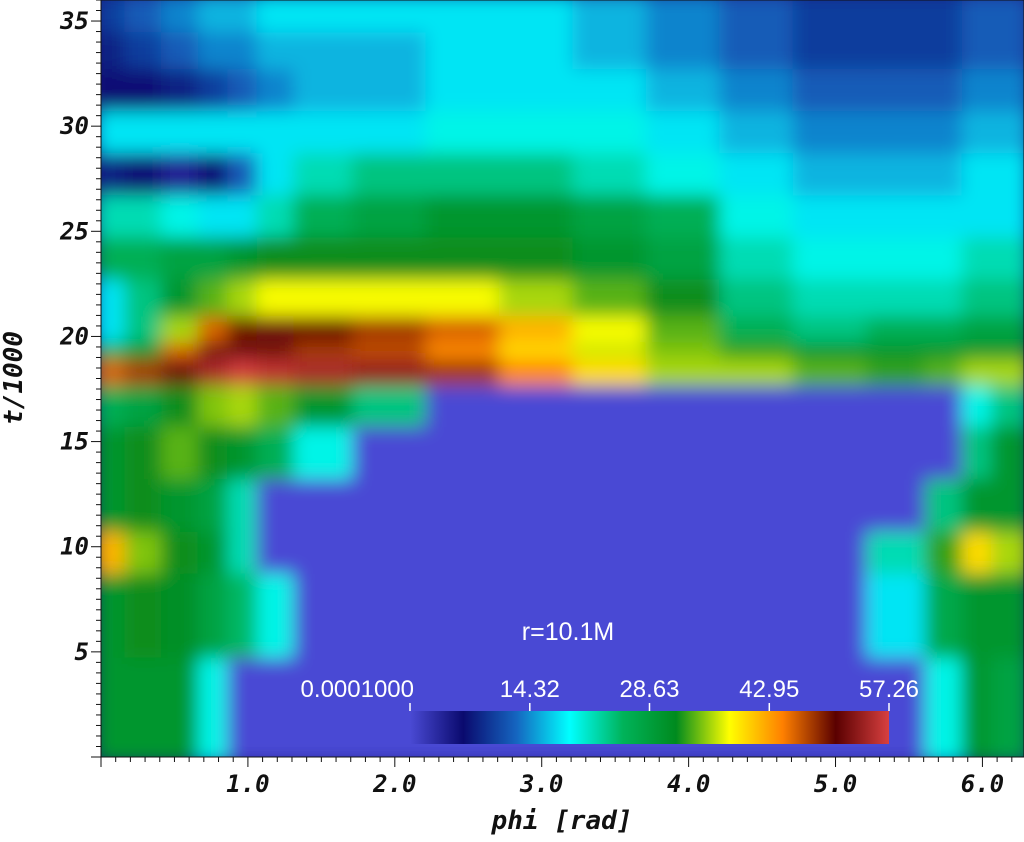  Describe the element at coordinates (394, 784) in the screenshot. I see `x-tick-label: 2.0` at that location.